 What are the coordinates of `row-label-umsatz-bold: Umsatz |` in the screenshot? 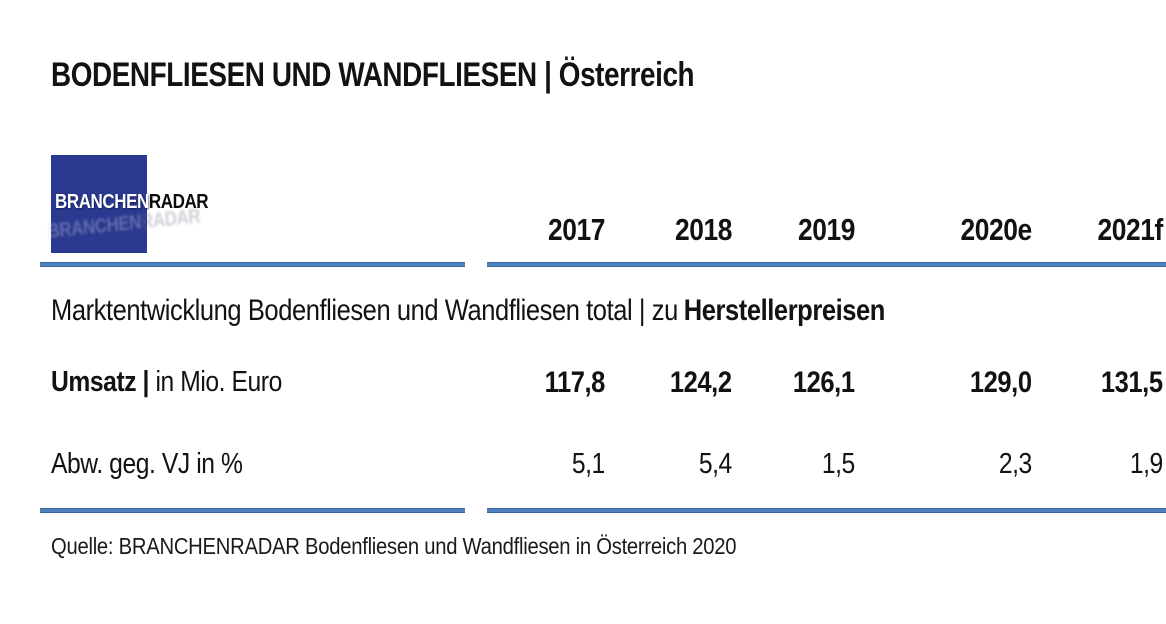 It's located at (100, 382).